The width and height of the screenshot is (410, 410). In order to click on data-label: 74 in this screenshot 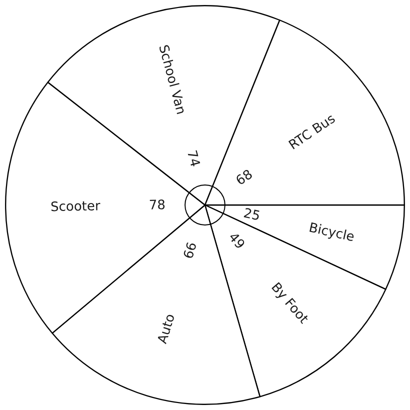, I will do `click(192, 158)`.